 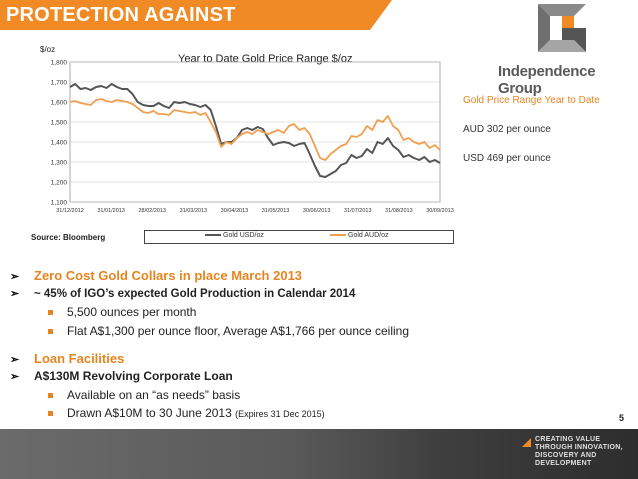 I want to click on sub-bullet-drawn-text: Drawn A$10M to 30 June 2013, so click(x=149, y=413).